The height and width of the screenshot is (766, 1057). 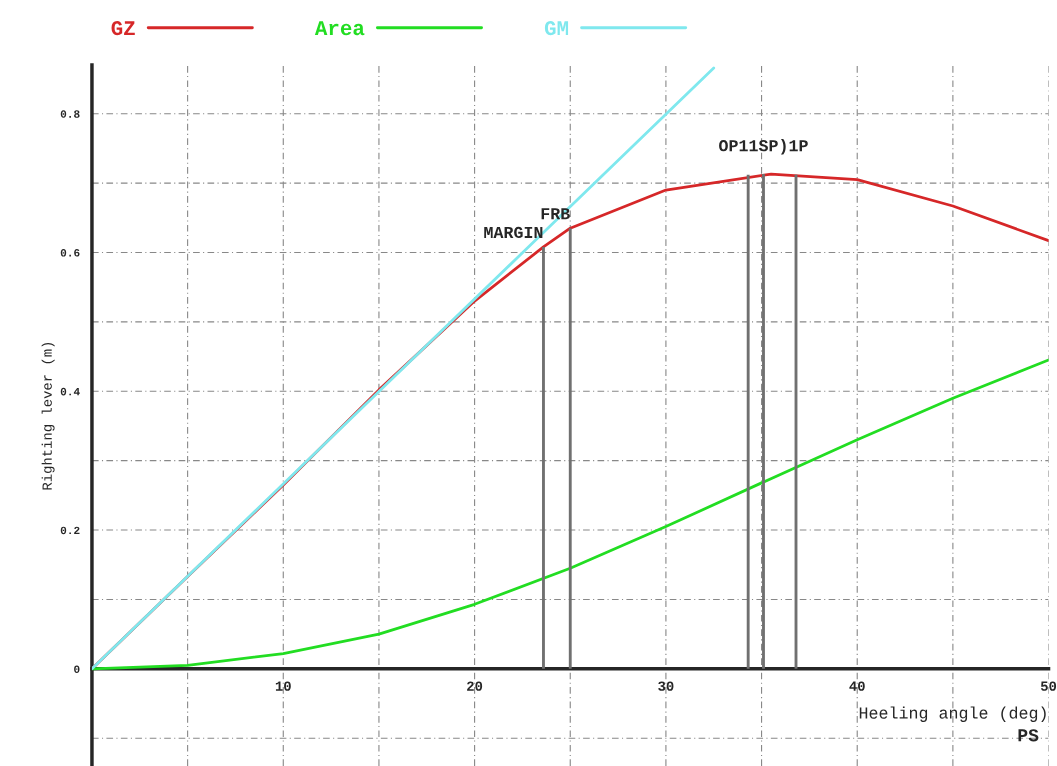 I want to click on text: Area, so click(x=339, y=28).